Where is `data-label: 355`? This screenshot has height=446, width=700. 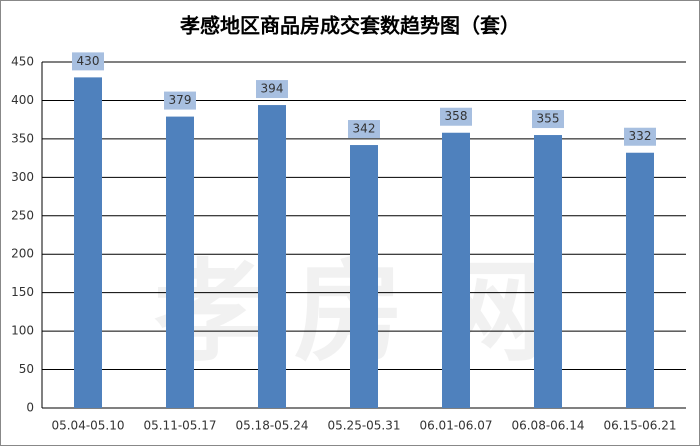 data-label: 355 is located at coordinates (548, 119).